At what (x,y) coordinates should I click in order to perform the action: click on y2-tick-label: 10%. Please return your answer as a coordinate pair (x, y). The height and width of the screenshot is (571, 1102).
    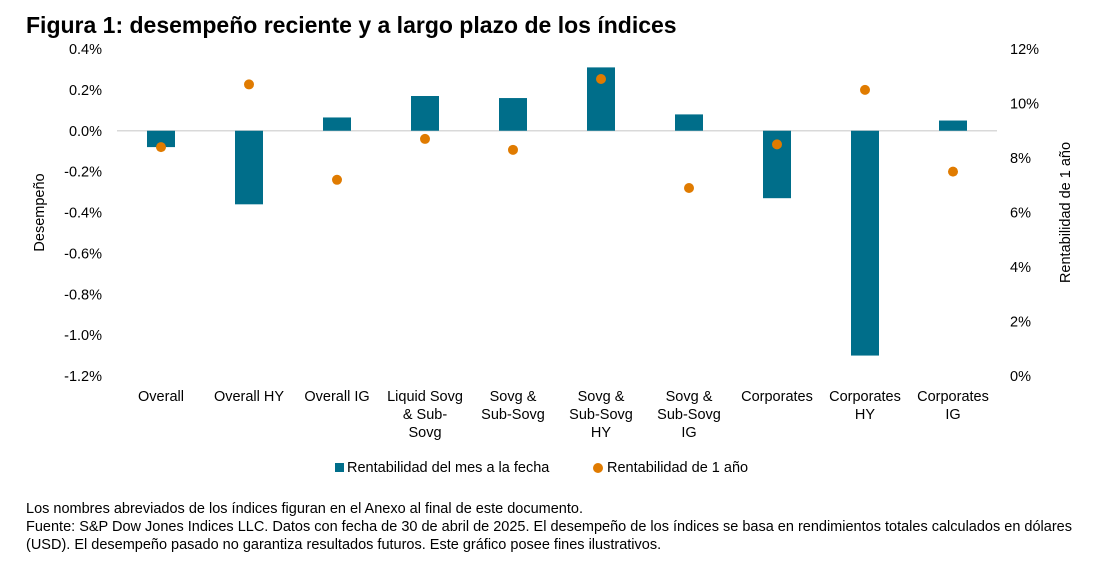
    Looking at the image, I should click on (1024, 105).